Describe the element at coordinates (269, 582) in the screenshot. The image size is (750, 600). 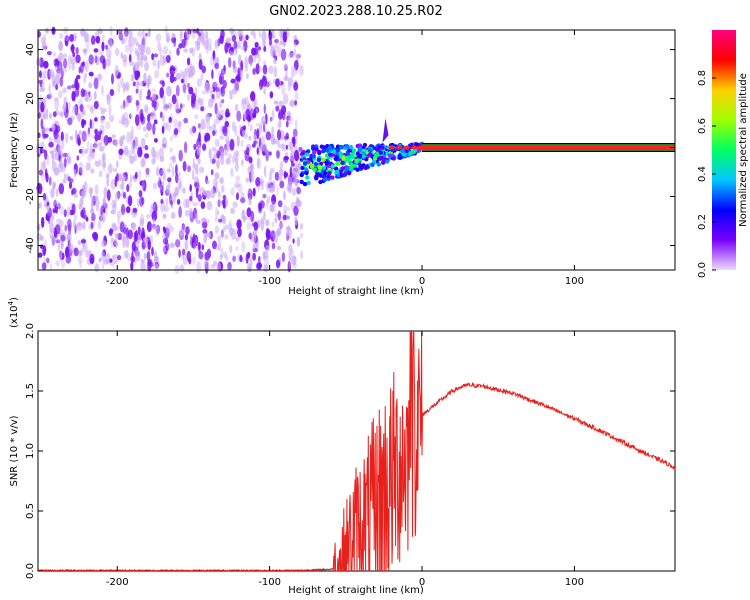
I see `x-tick-label: -100` at that location.